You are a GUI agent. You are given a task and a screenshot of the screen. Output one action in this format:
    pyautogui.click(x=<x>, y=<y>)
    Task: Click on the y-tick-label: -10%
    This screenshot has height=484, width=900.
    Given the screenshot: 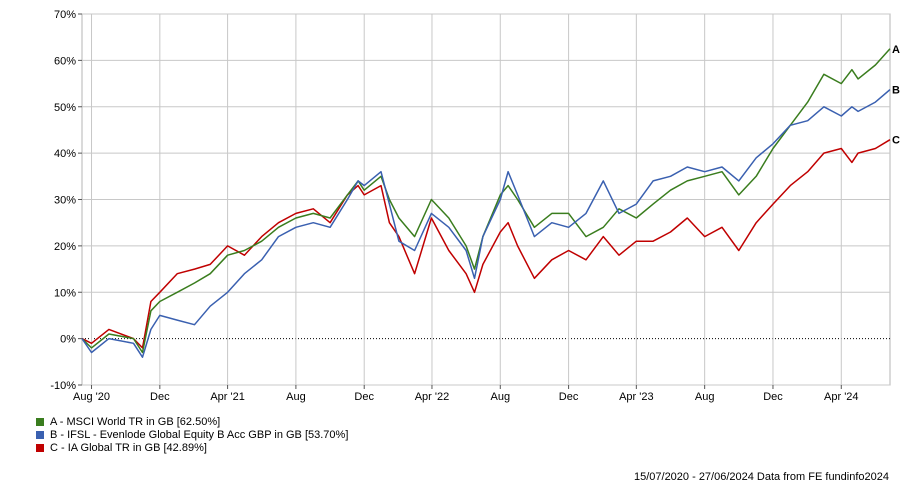 What is the action you would take?
    pyautogui.click(x=63, y=386)
    